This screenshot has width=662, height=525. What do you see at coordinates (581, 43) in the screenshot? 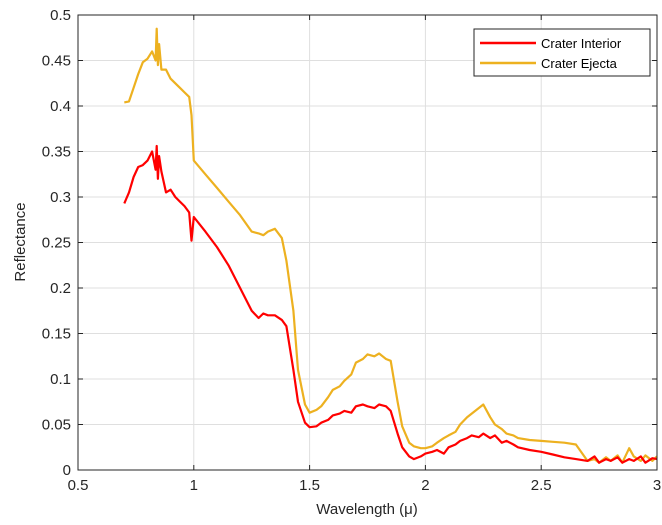
I see `legend-label-crater-interior: Crater Interior` at bounding box center [581, 43].